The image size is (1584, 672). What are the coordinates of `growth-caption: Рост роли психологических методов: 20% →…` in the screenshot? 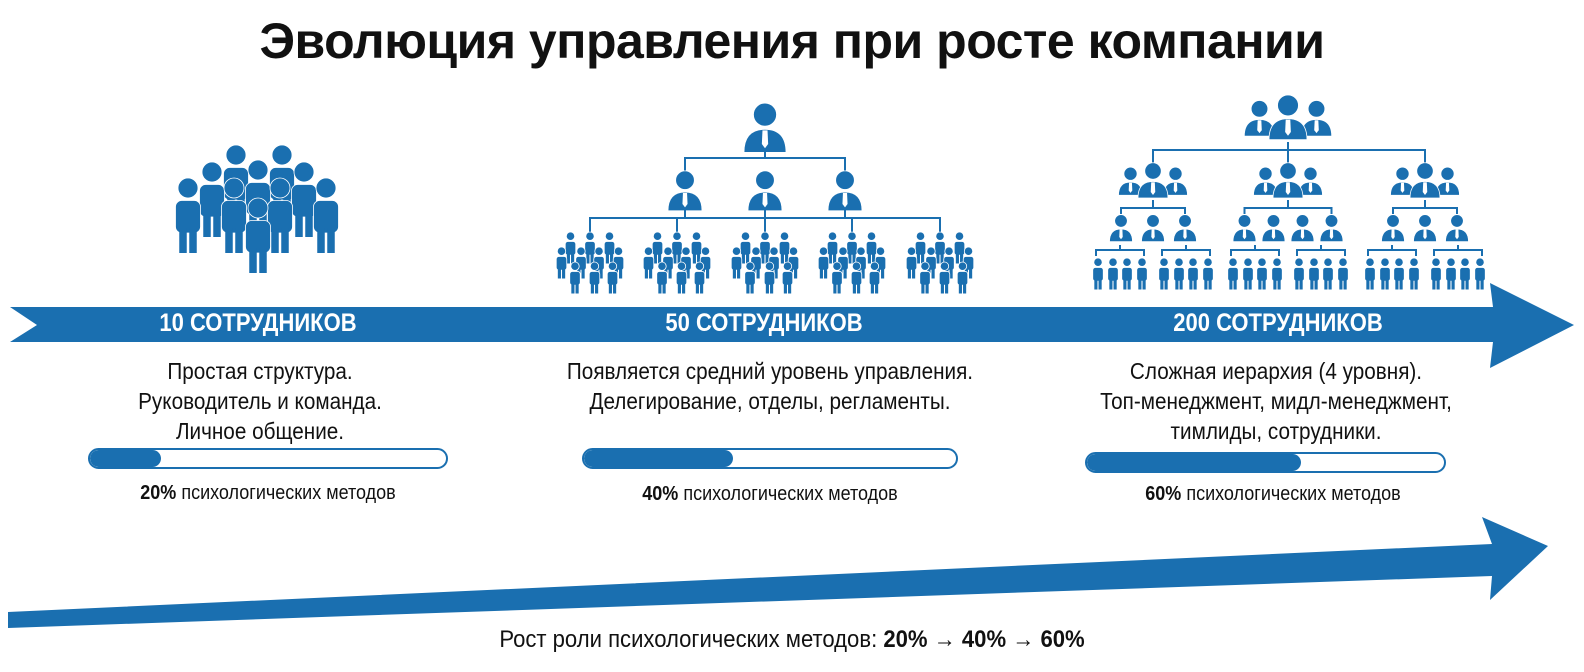 It's located at (791, 640).